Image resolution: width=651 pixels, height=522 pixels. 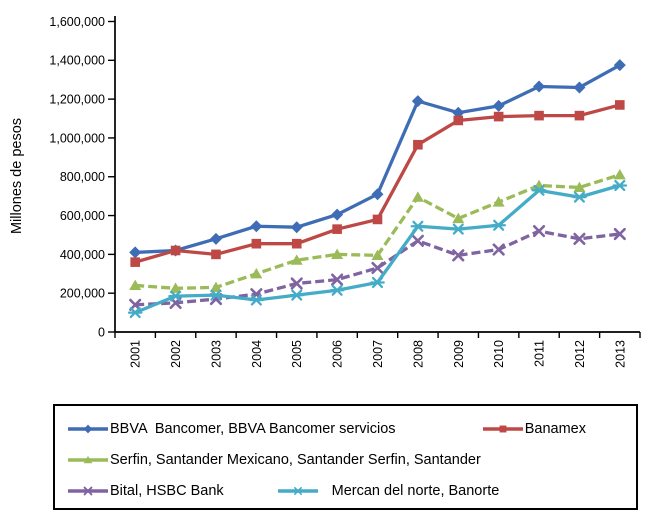 What do you see at coordinates (216, 354) in the screenshot?
I see `x-tick-label: 2003` at bounding box center [216, 354].